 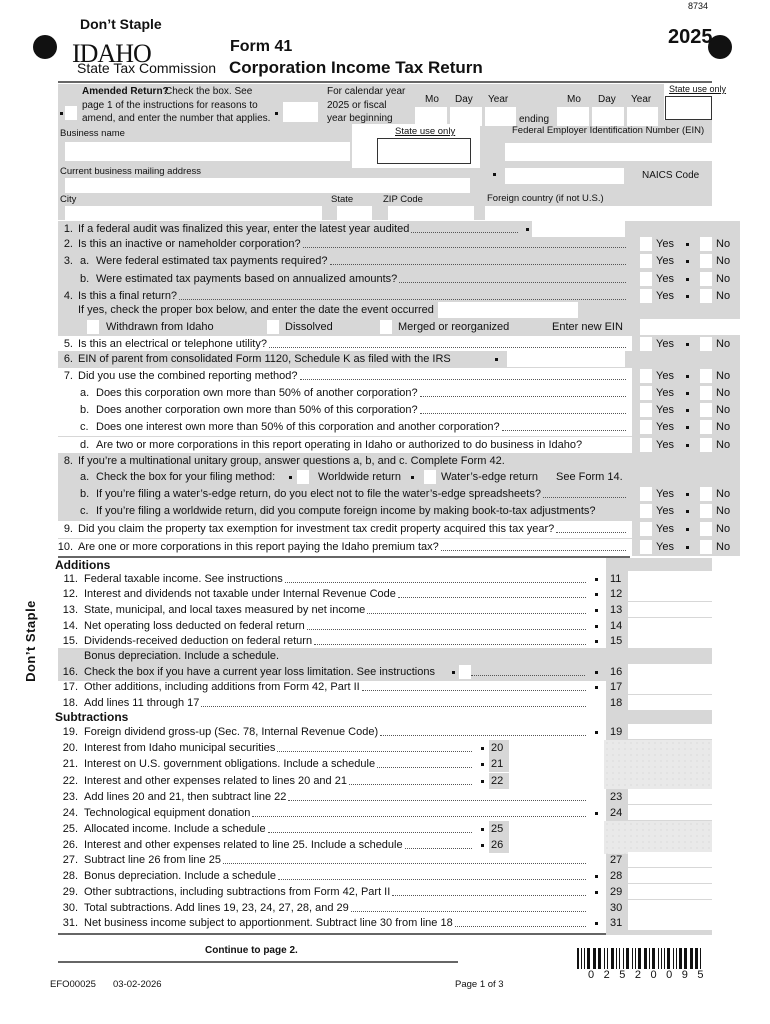 What do you see at coordinates (608, 116) in the screenshot?
I see `end-date-field-day` at bounding box center [608, 116].